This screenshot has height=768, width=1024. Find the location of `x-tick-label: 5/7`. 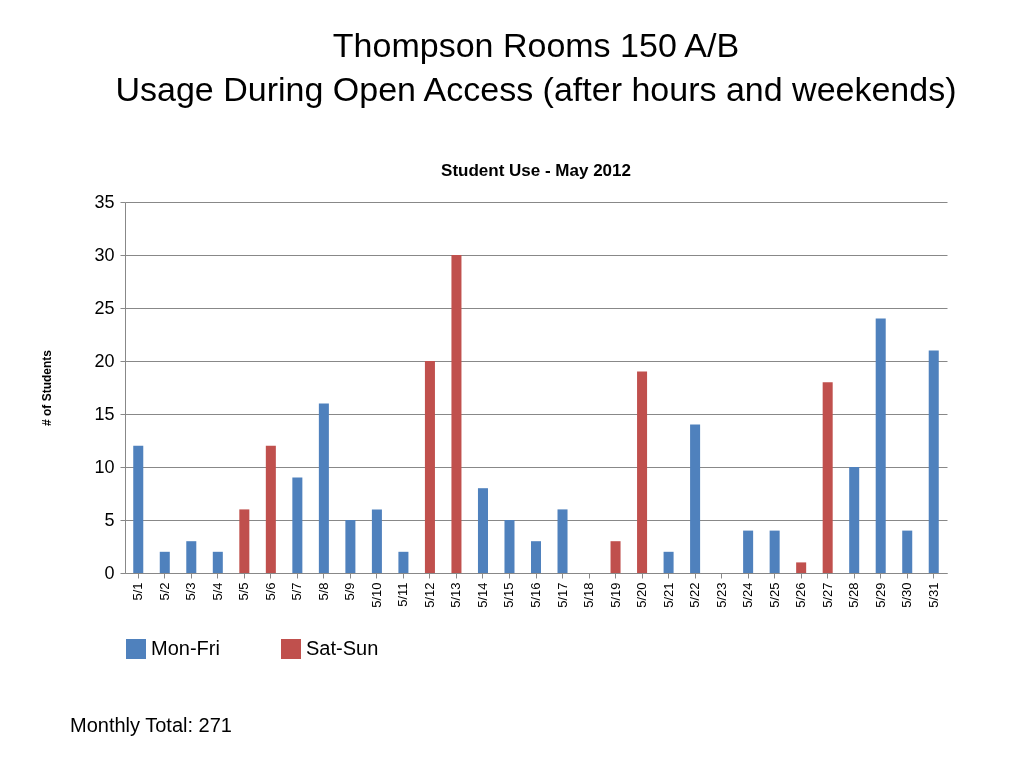

x-tick-label: 5/7 is located at coordinates (297, 591).